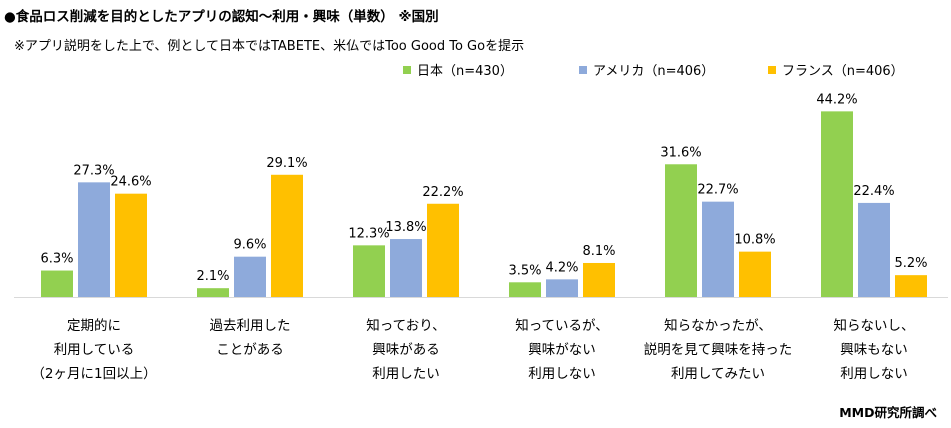 Image resolution: width=951 pixels, height=428 pixels. Describe the element at coordinates (442, 192) in the screenshot. I see `data-label: 22.2%` at that location.